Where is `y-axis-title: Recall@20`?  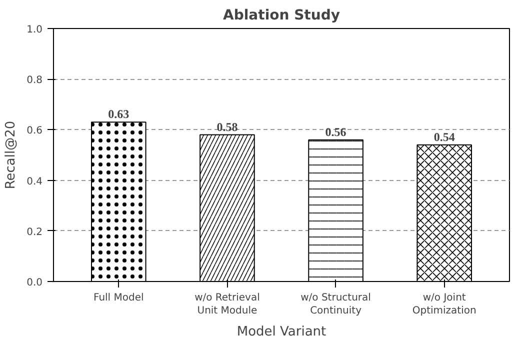
y-axis-title: Recall@20 is located at coordinates (11, 155).